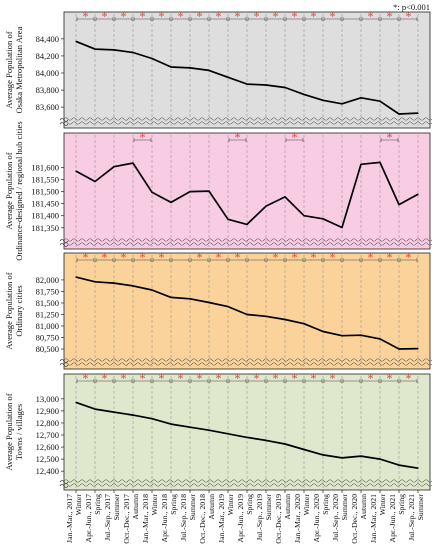  What do you see at coordinates (47, 423) in the screenshot?
I see `y-tick-label: 12,800` at bounding box center [47, 423].